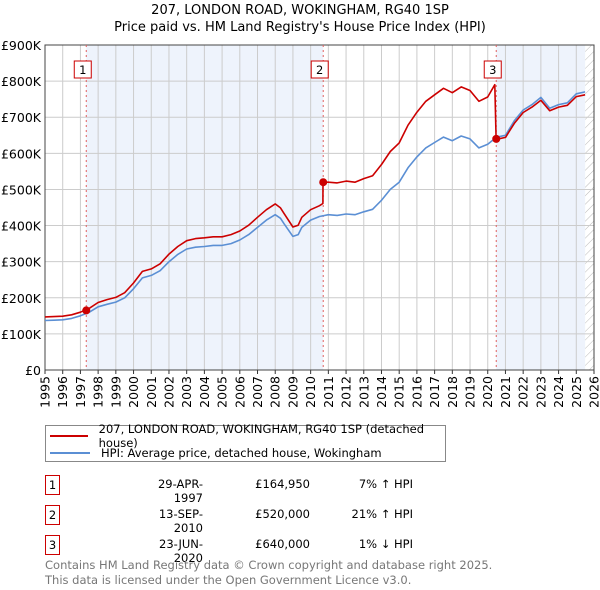 Image resolution: width=600 pixels, height=590 pixels. What do you see at coordinates (168, 392) in the screenshot?
I see `x-tick-label: 2002` at bounding box center [168, 392].